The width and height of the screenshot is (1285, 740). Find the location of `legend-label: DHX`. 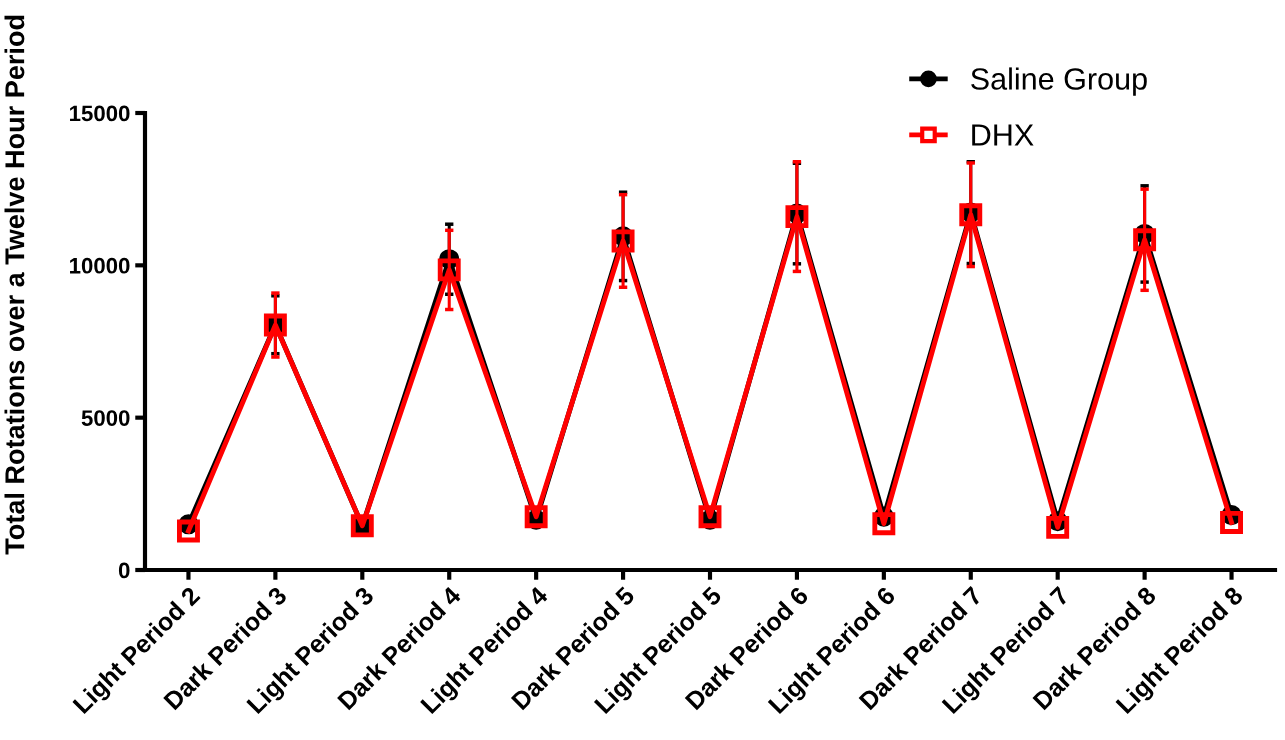

legend-label: DHX is located at coordinates (1003, 135).